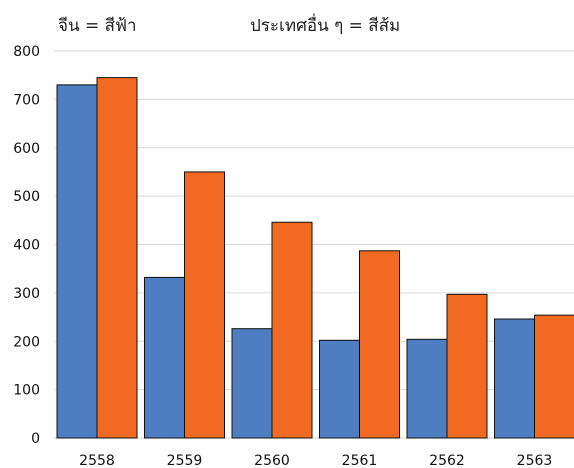 This screenshot has width=574, height=468. Describe the element at coordinates (26, 294) in the screenshot. I see `y-tick-label: 300` at that location.